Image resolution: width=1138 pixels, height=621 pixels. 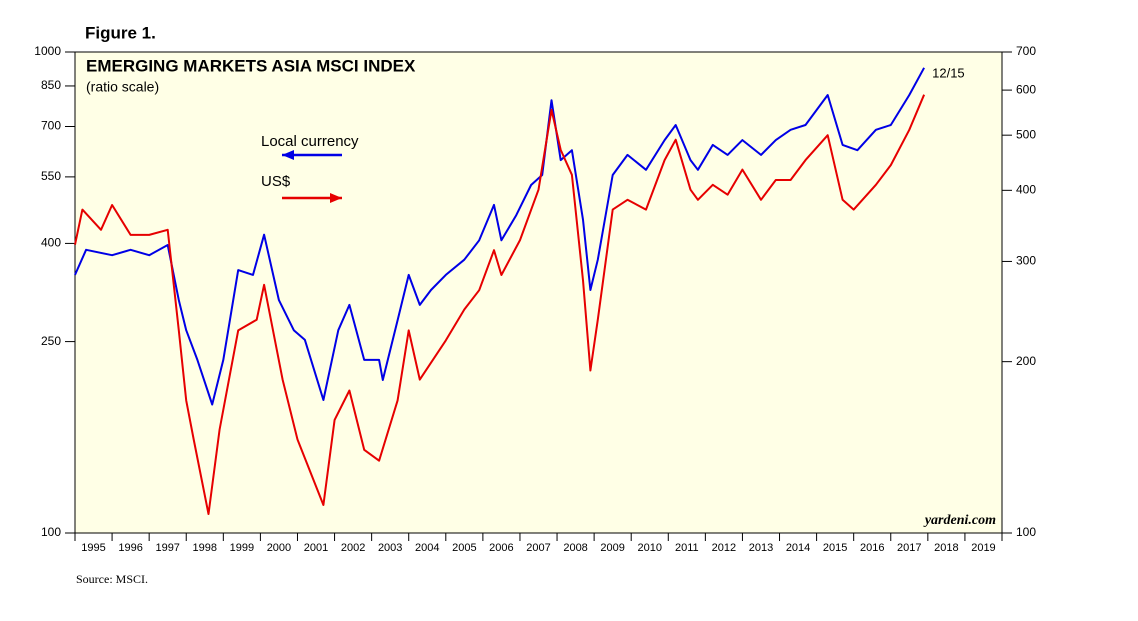 What do you see at coordinates (51, 85) in the screenshot?
I see `y-tick-label: 850` at bounding box center [51, 85].